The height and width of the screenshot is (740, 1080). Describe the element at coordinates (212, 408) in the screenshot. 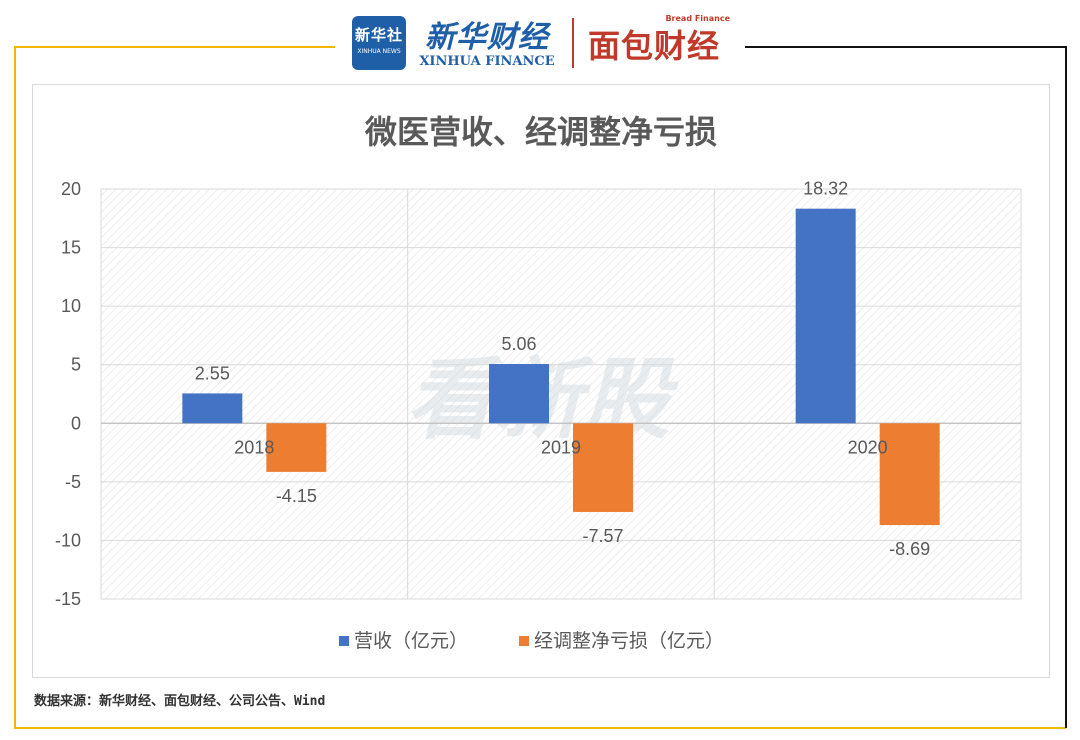

I see `bar-revenue-2018` at that location.